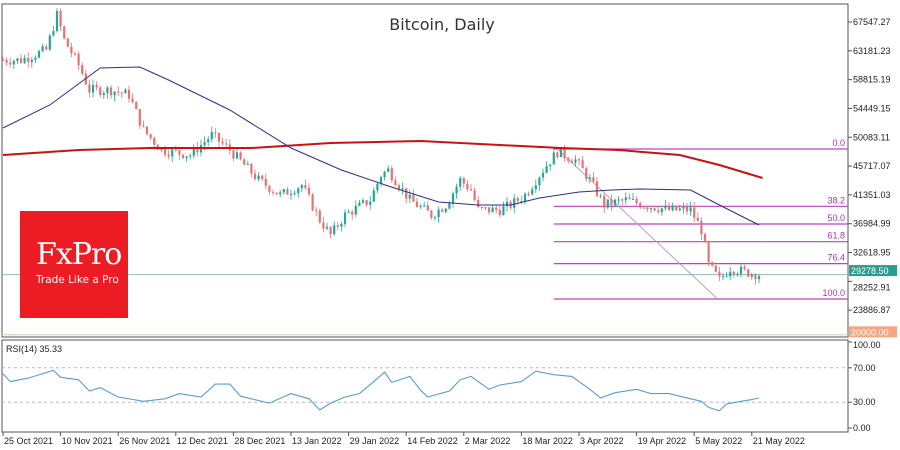  I want to click on x-tick-label: 2 Mar 2022, so click(488, 441).